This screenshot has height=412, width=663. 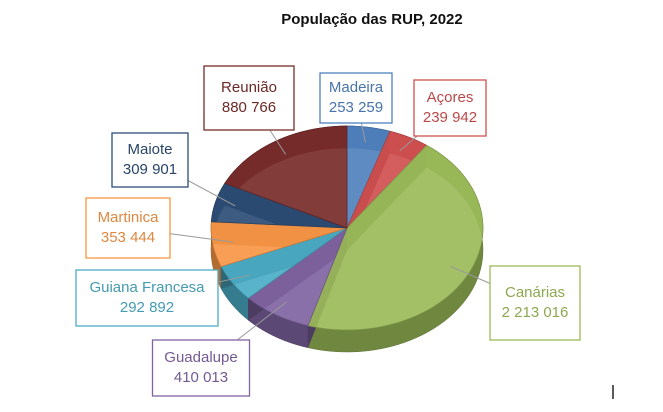 I want to click on label-value: 253 259, so click(x=356, y=107).